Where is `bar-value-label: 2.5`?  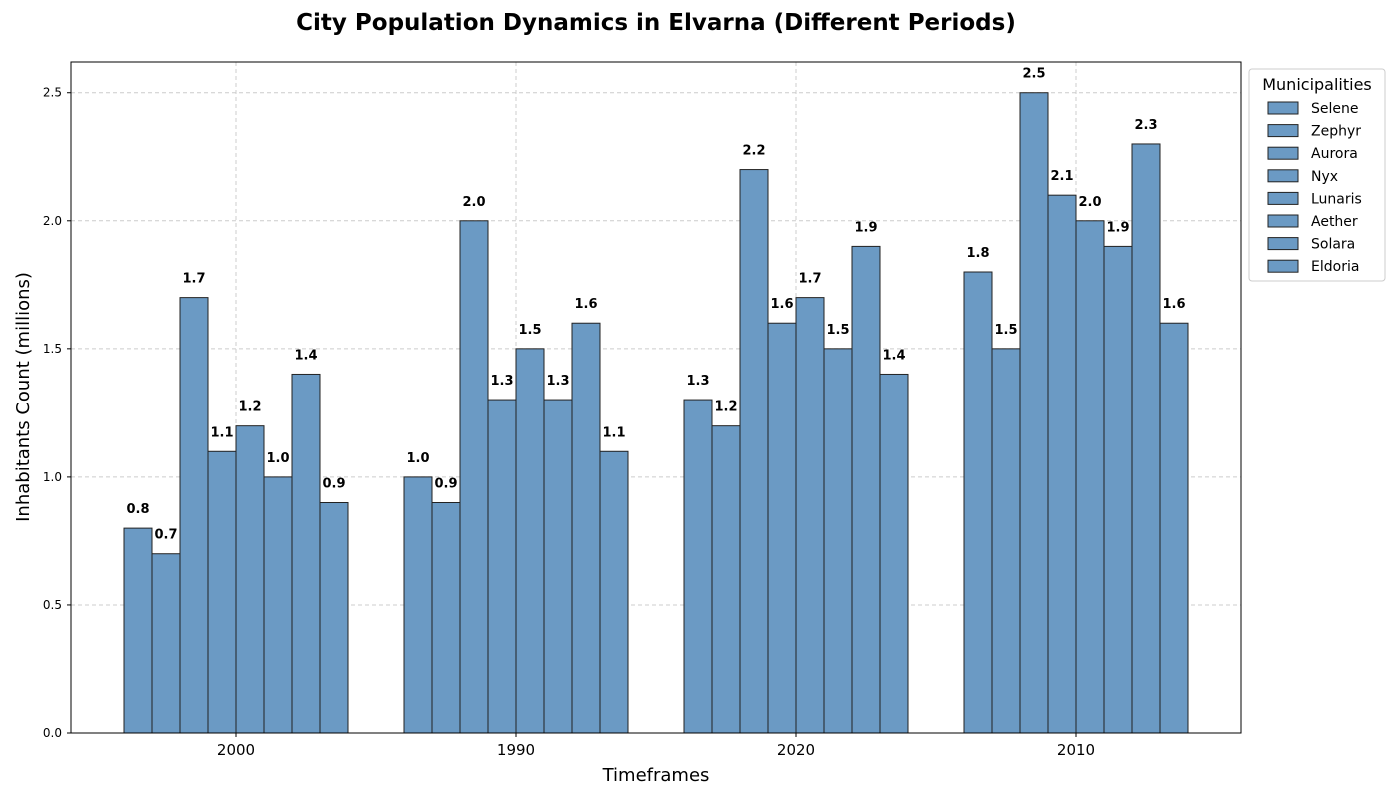
bar-value-label: 2.5 is located at coordinates (1033, 74).